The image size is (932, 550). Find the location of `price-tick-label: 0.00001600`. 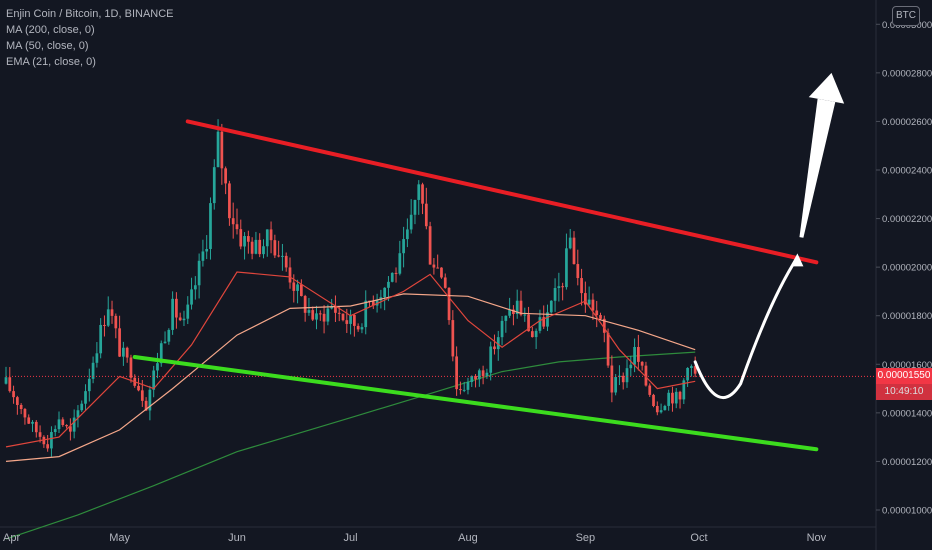

price-tick-label: 0.00001600 is located at coordinates (907, 365).